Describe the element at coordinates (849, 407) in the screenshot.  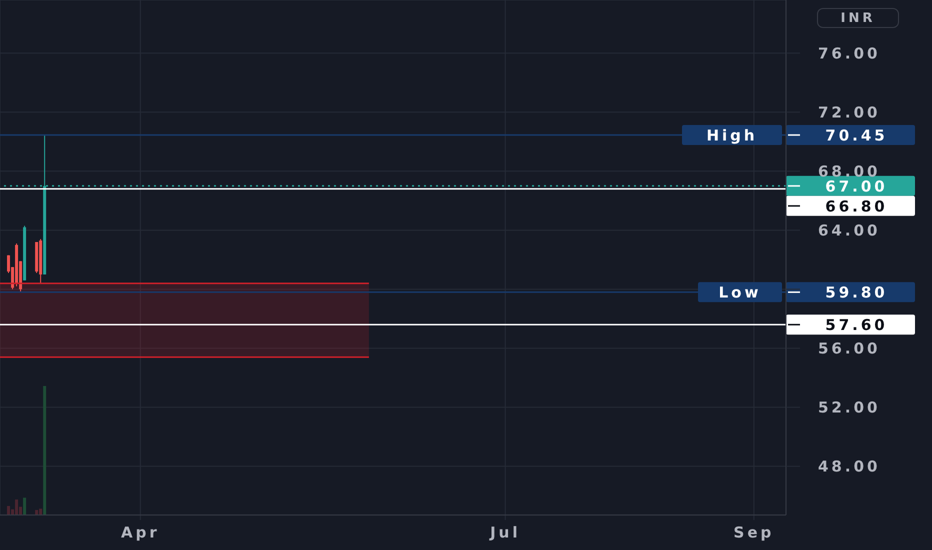
I see `y-tick-label: 52.00` at that location.